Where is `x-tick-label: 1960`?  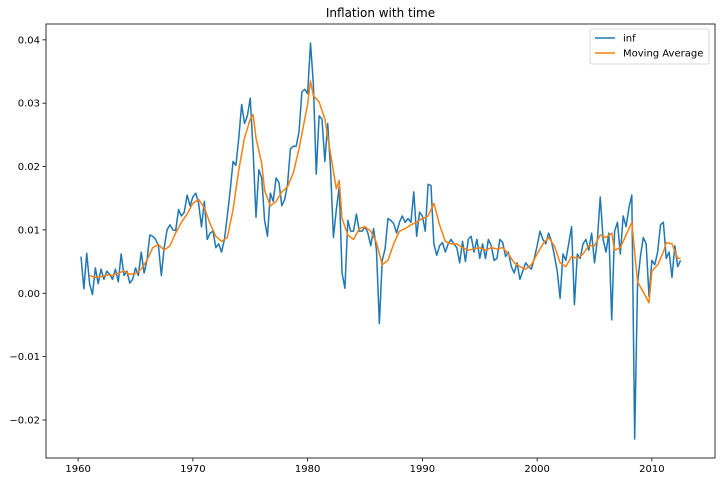
x-tick-label: 1960 is located at coordinates (77, 469).